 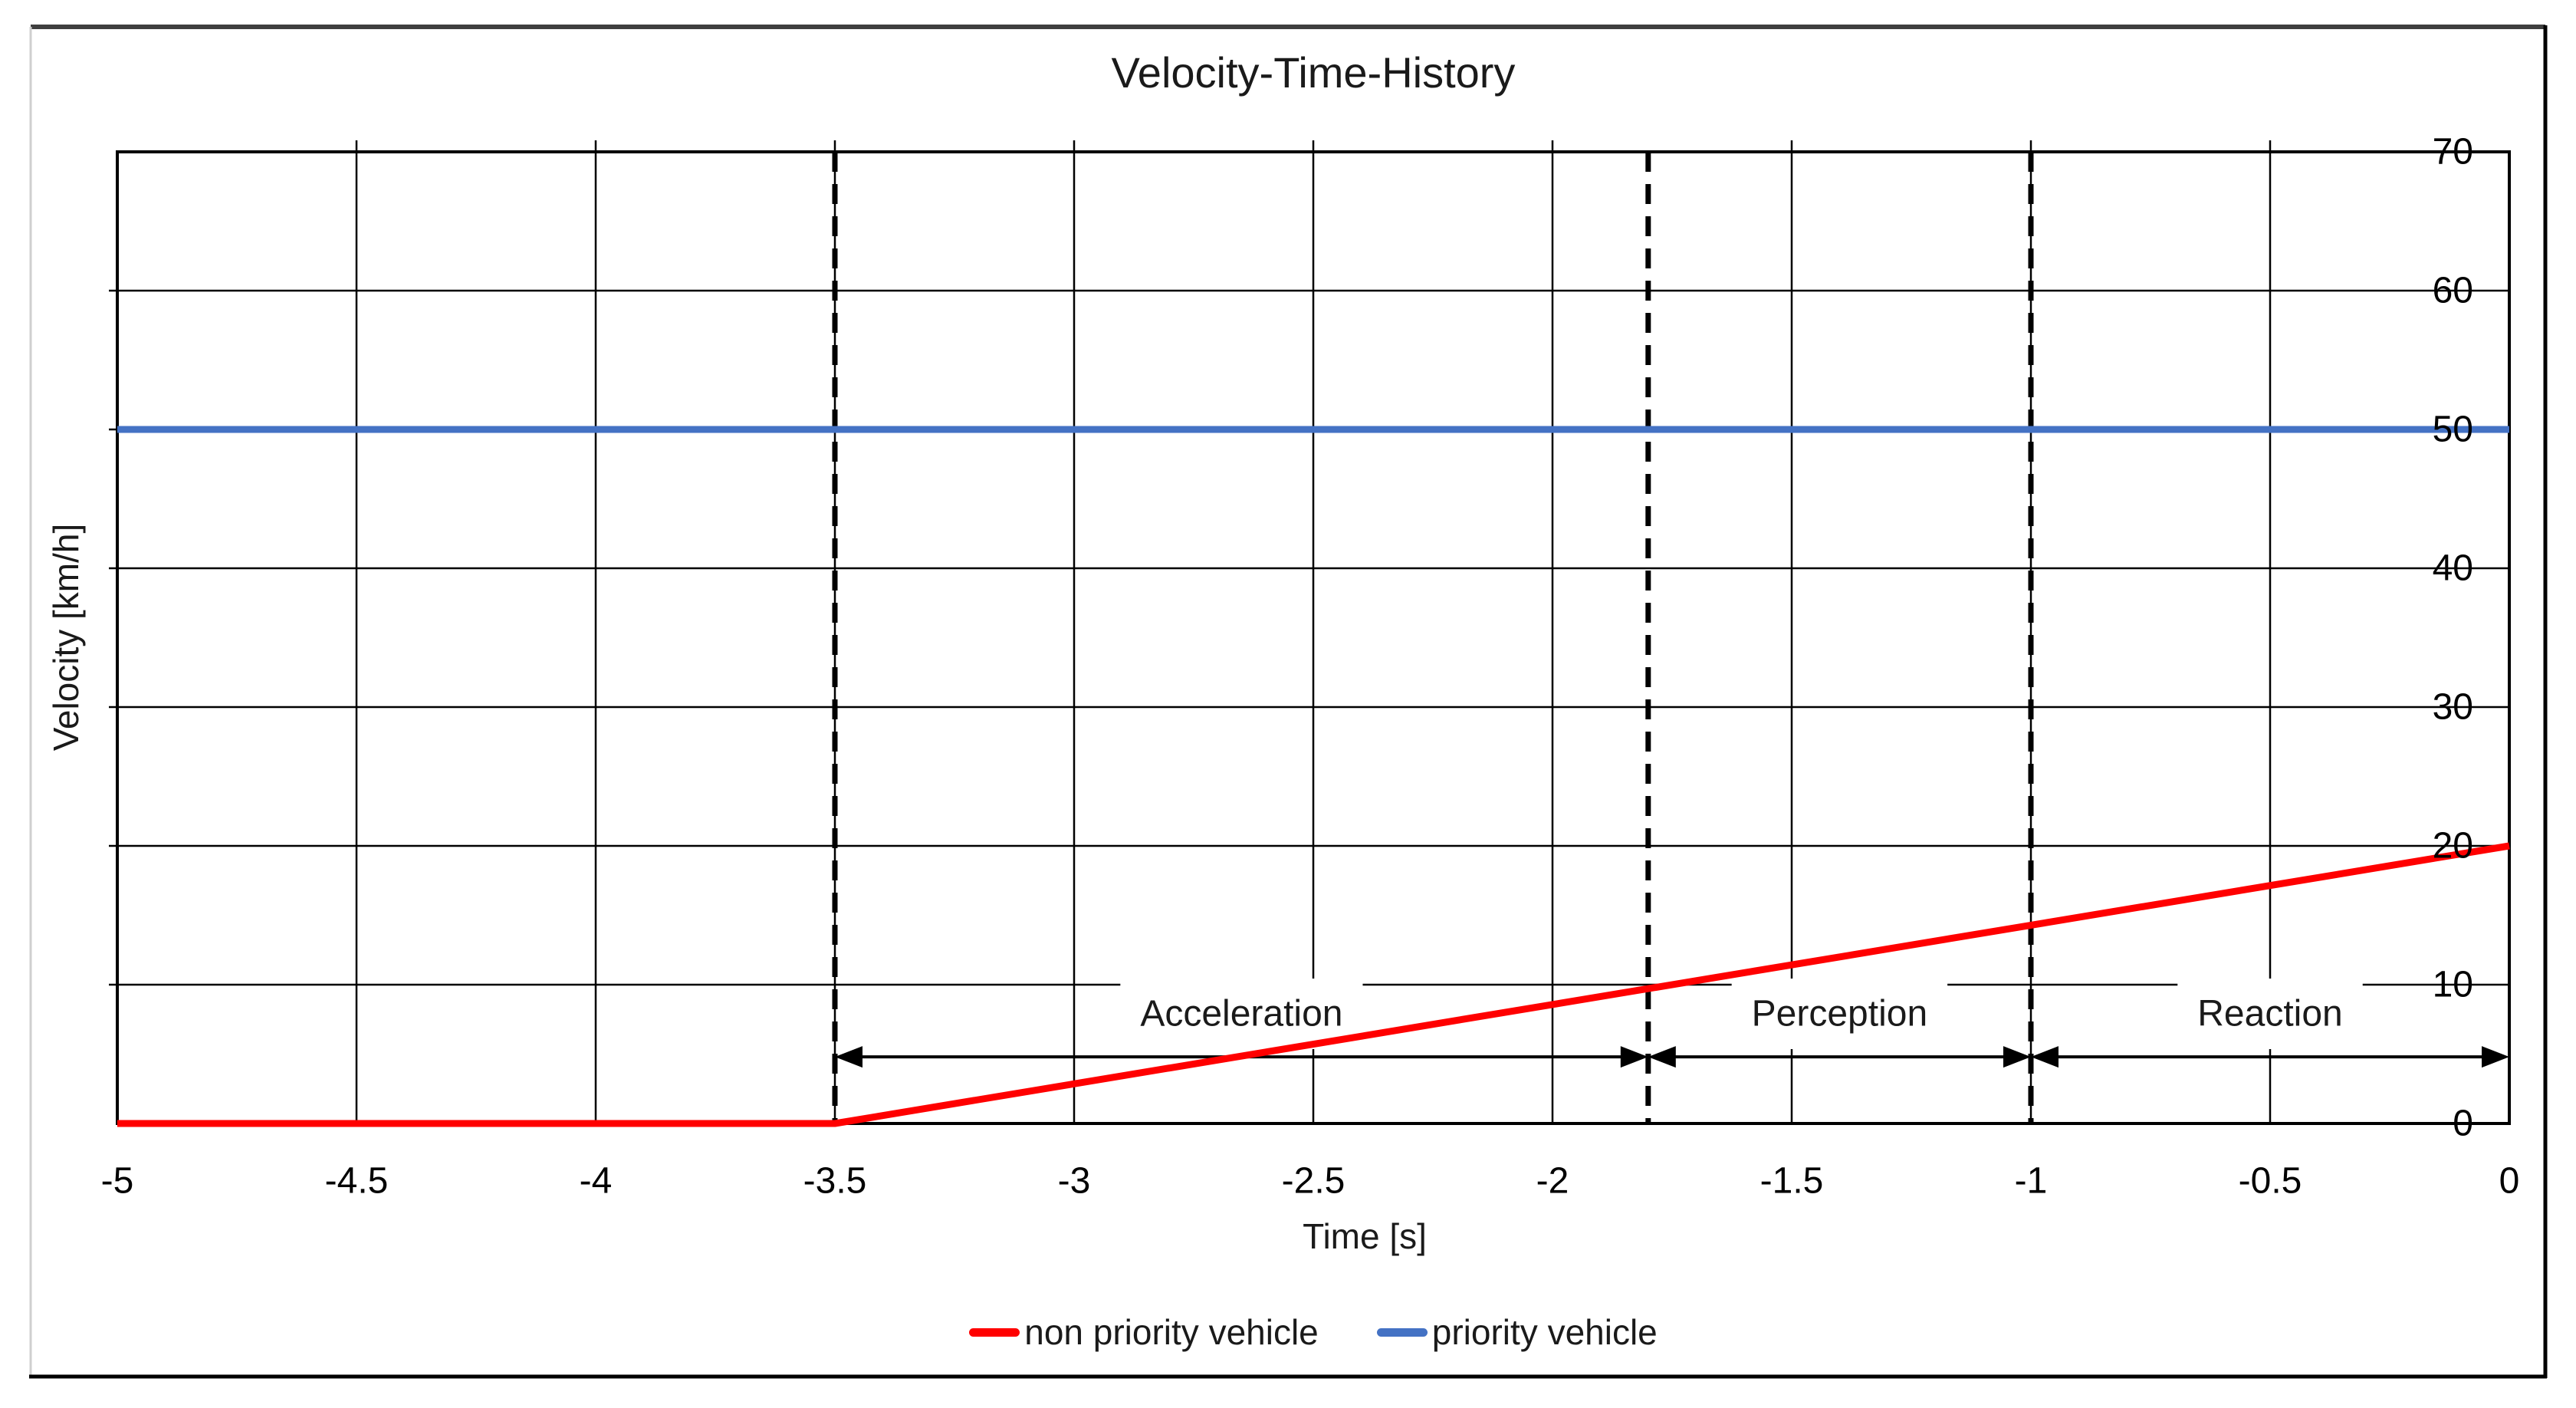 I want to click on phase-label: Acceleration, so click(x=1241, y=1014).